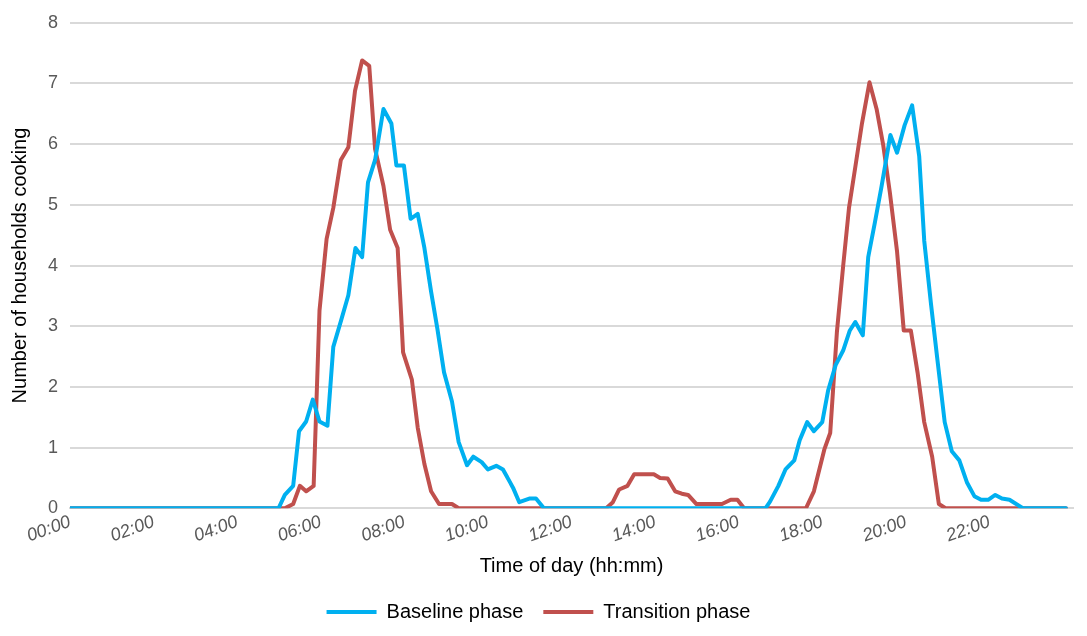 This screenshot has height=636, width=1087. Describe the element at coordinates (18, 265) in the screenshot. I see `y-axis-title: Number of households cooking` at that location.